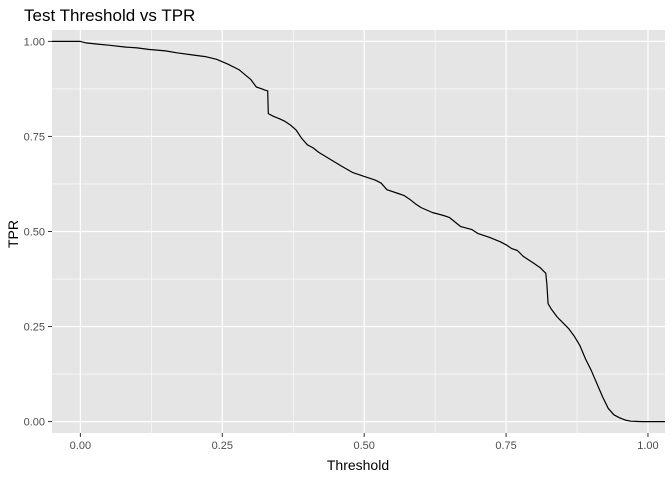  I want to click on x-tick-label: 0.50, so click(363, 446).